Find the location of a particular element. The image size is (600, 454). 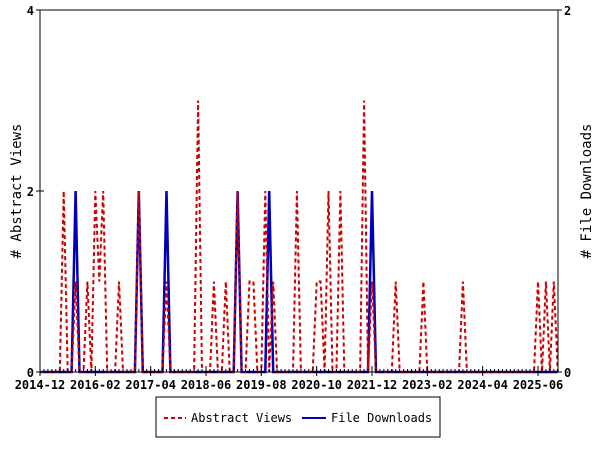

y-left-tick-label: 4 is located at coordinates (30, 11).